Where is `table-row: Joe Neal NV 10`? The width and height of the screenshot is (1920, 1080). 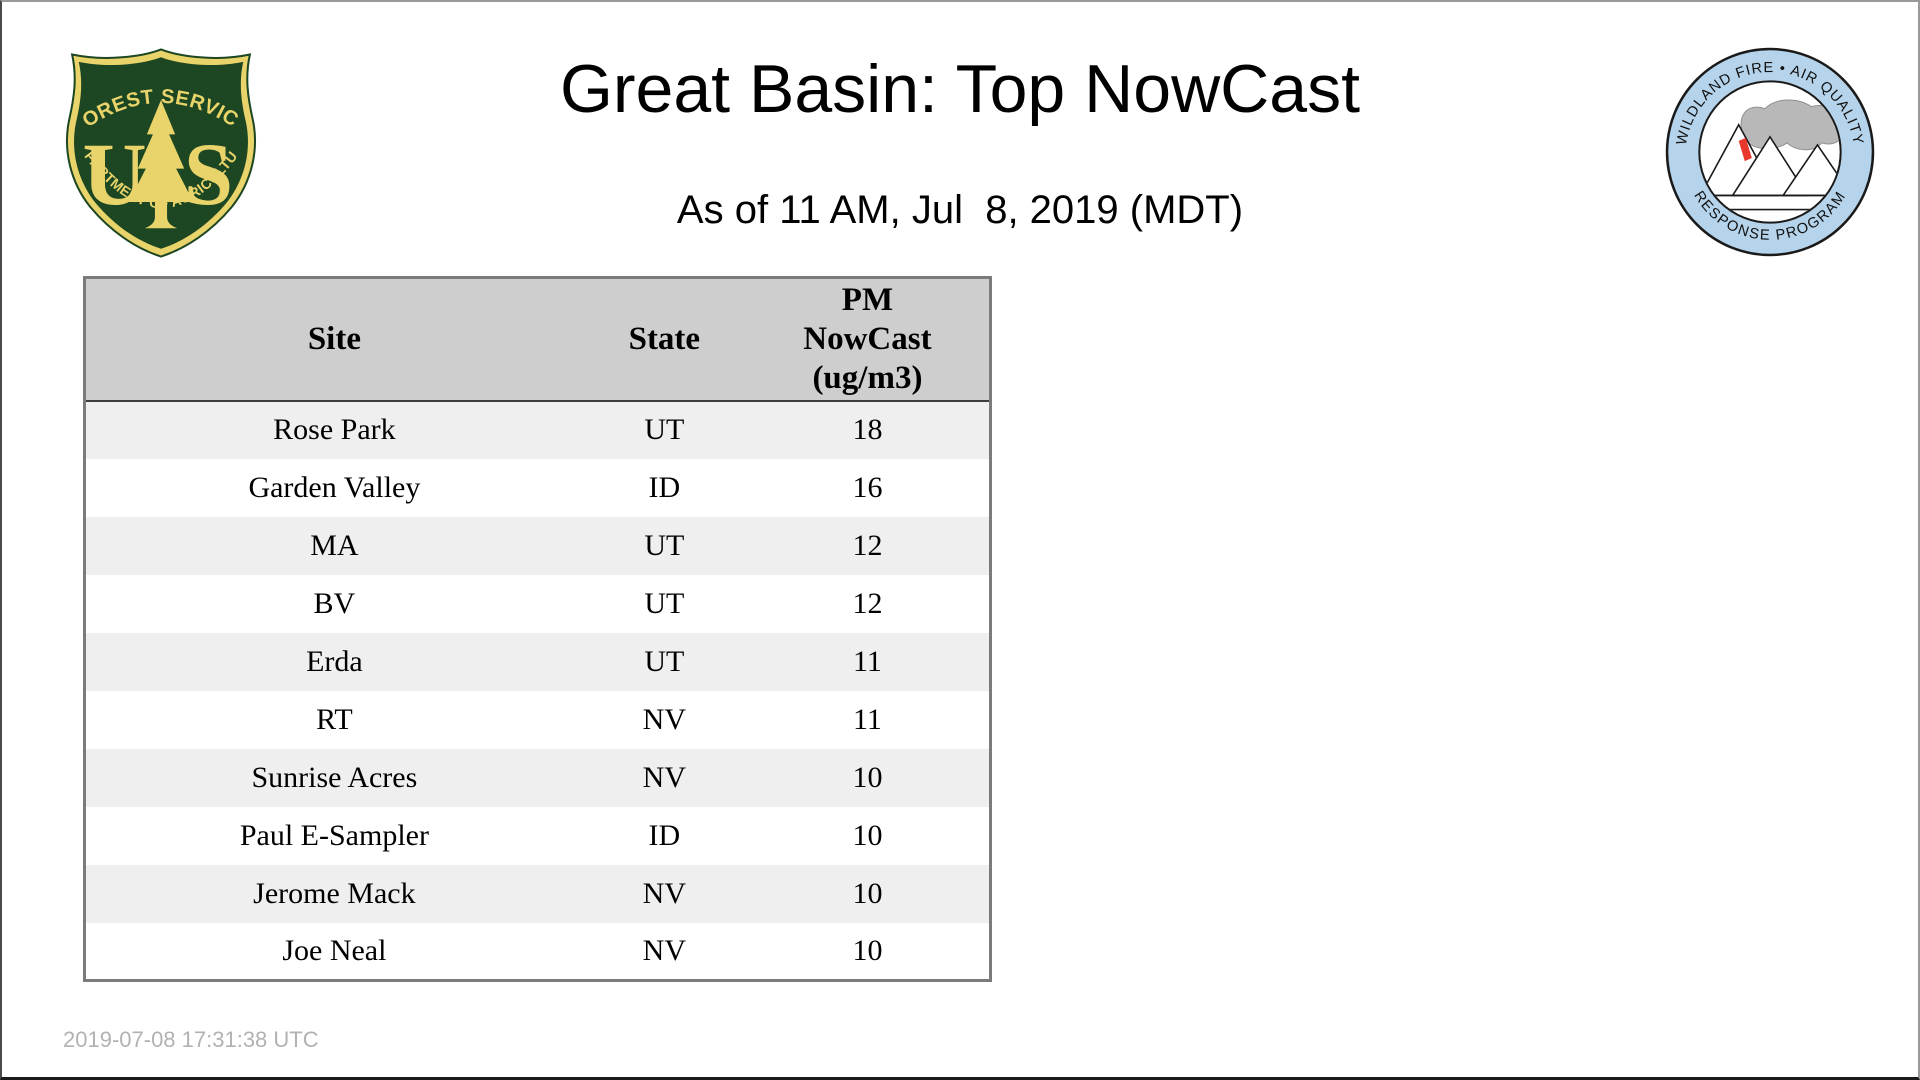 table-row: Joe Neal NV 10 is located at coordinates (537, 951).